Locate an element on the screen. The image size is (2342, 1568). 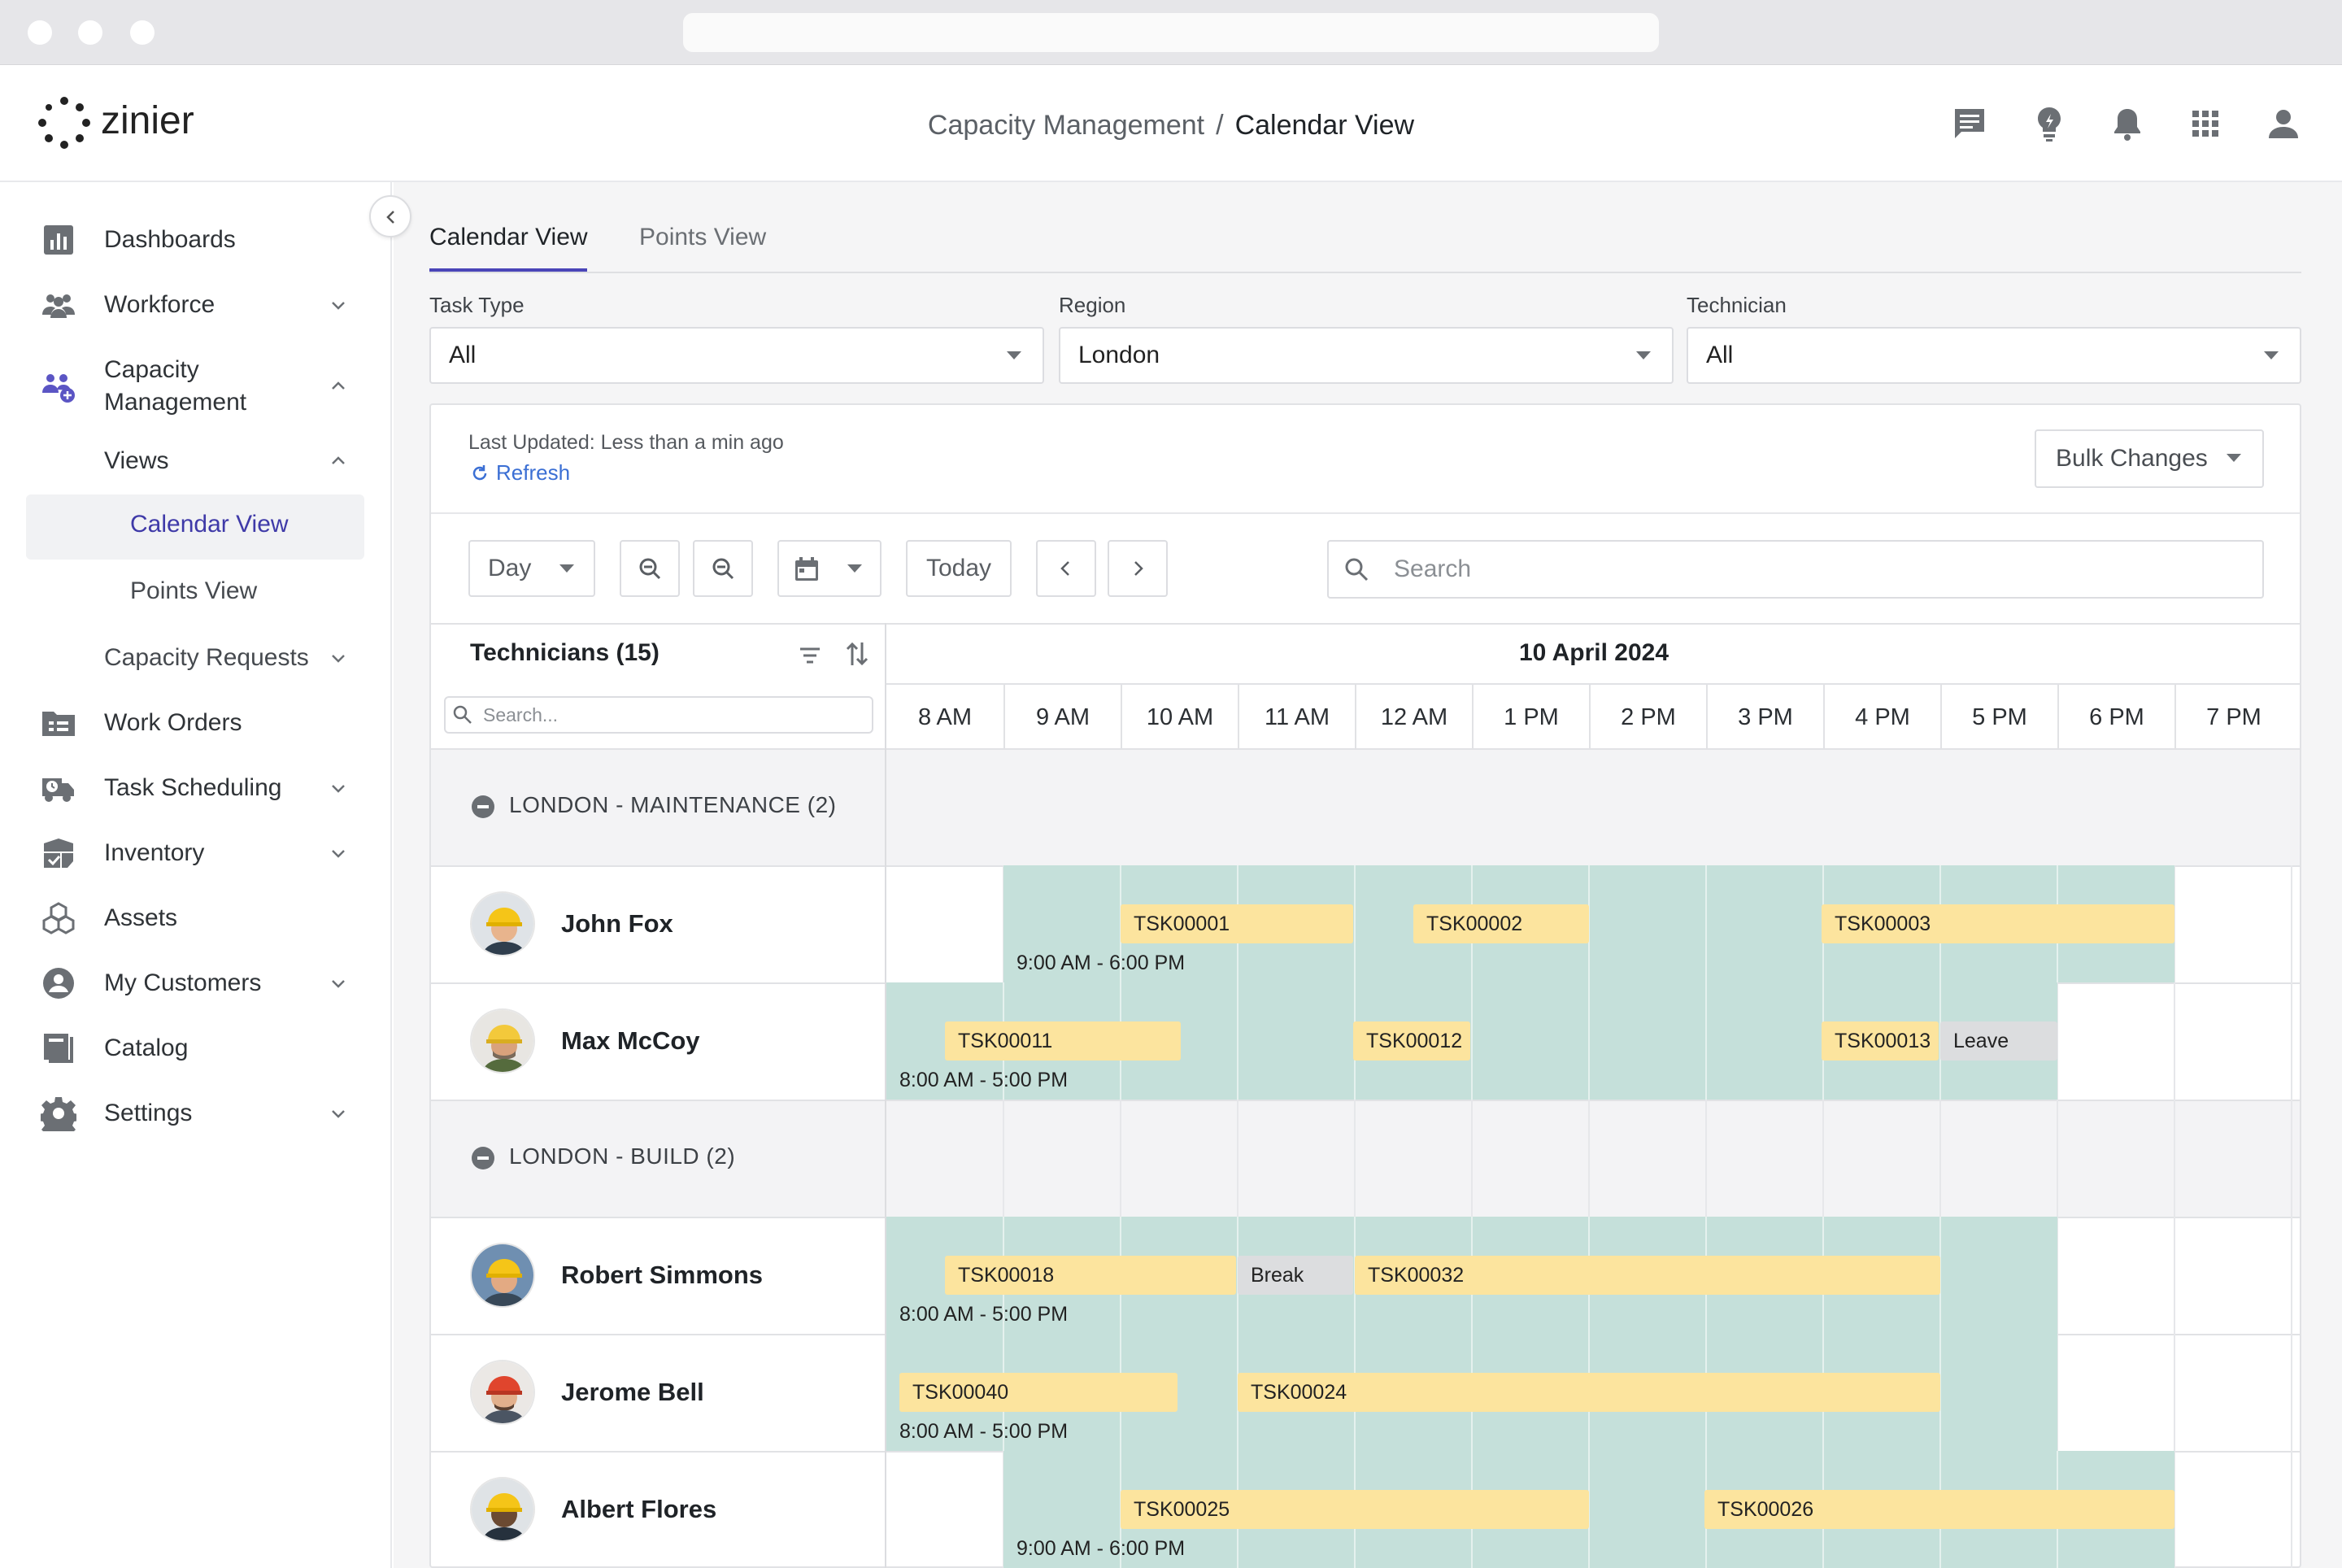
sort-icon is located at coordinates (857, 654).